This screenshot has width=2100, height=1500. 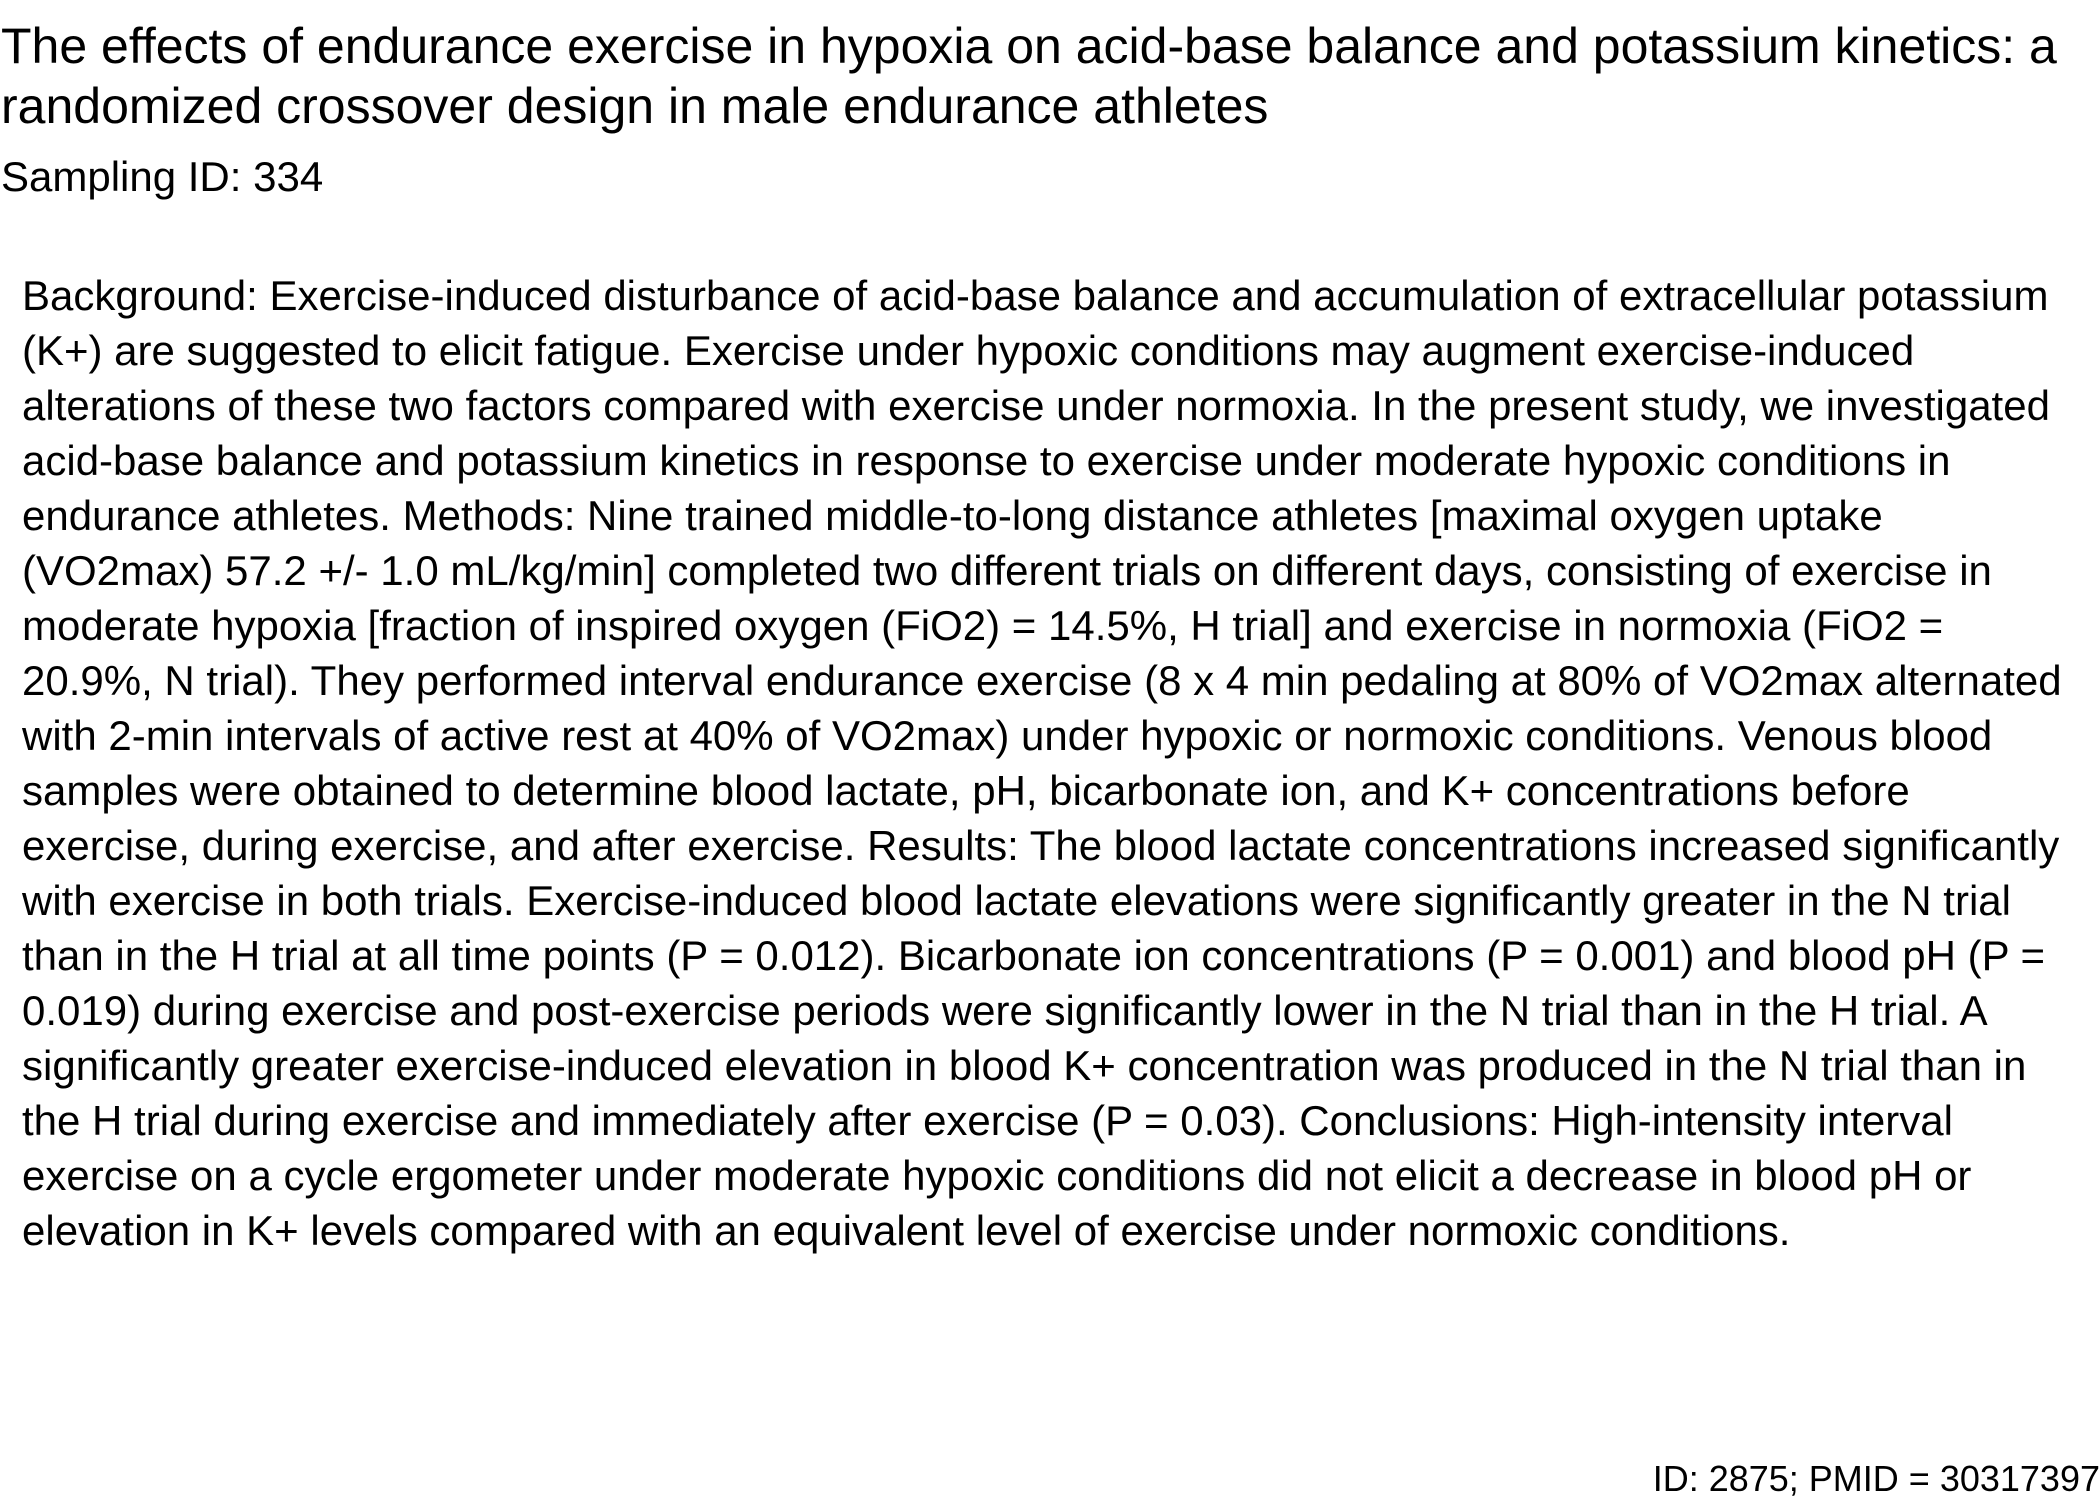 What do you see at coordinates (1876, 1478) in the screenshot?
I see `record-id: ID: 2875; PMID = 30317397` at bounding box center [1876, 1478].